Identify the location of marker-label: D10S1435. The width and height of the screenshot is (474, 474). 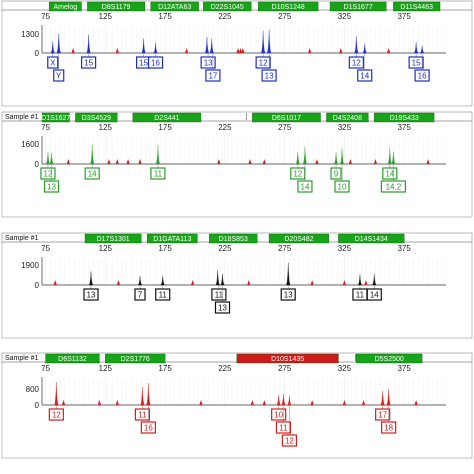
(287, 359).